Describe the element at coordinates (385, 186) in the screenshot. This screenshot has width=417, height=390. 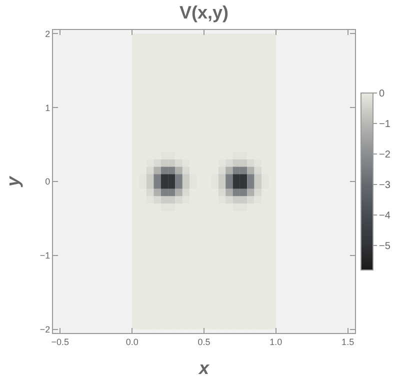
I see `color-bar-label: −3` at that location.